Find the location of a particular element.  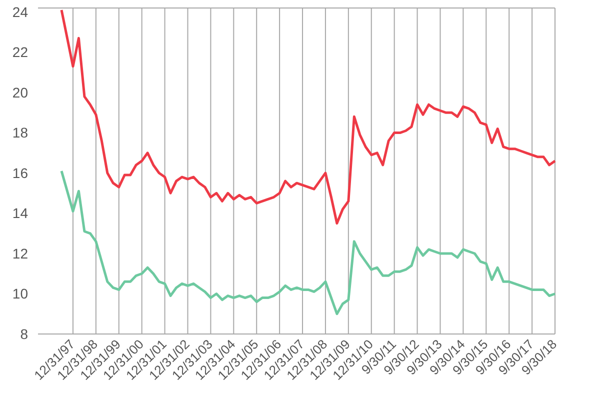

y-tick-label: 24 is located at coordinates (20, 12).